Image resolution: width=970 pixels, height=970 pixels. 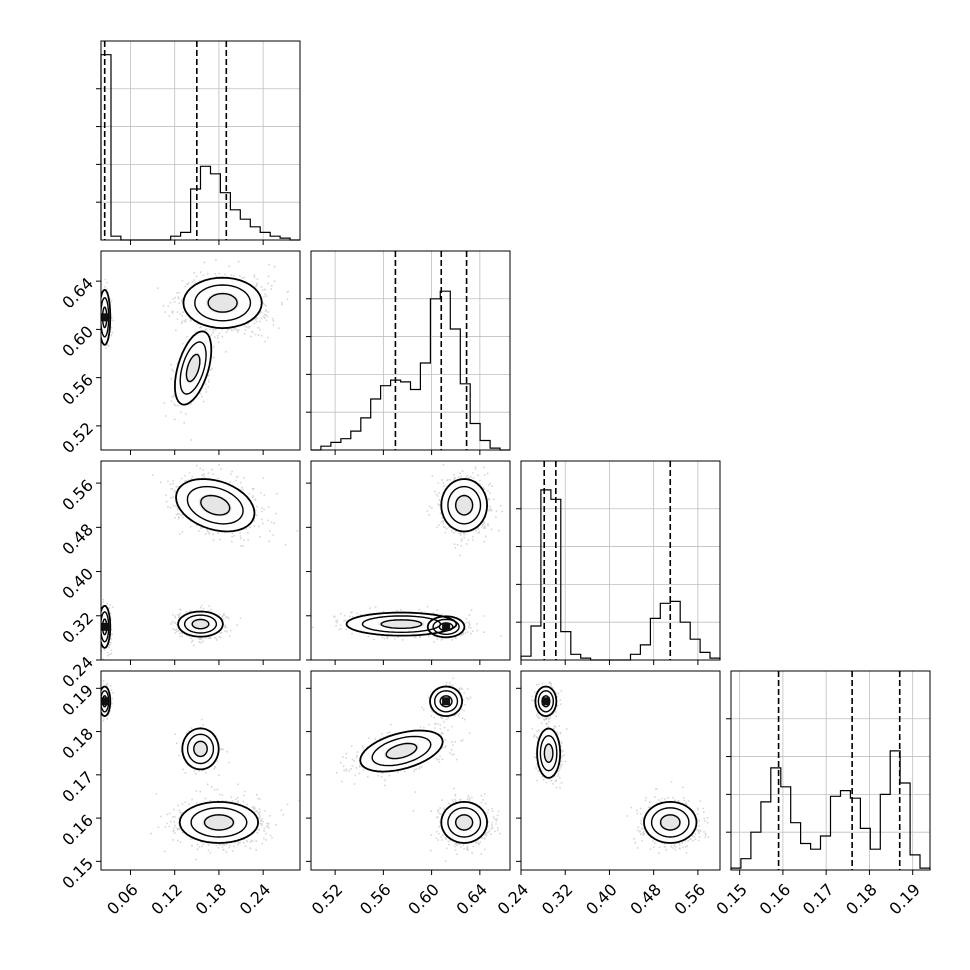 I want to click on sample-points, so click(x=446, y=701).